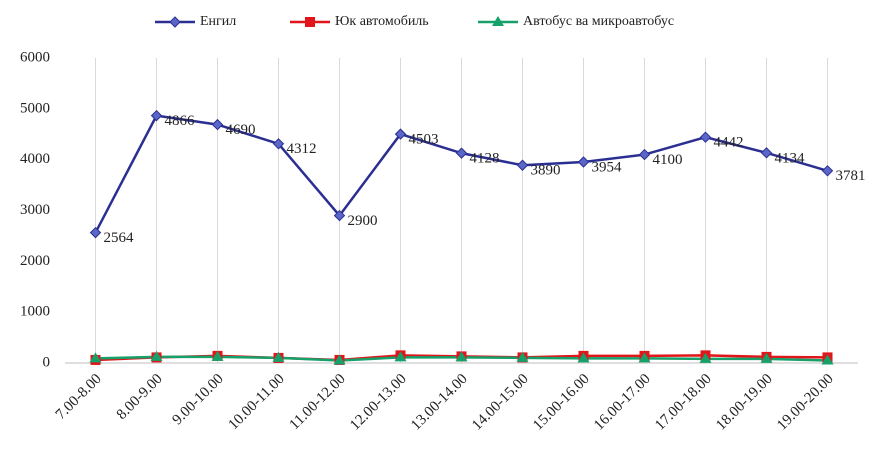  I want to click on data-label: 4128, so click(485, 159).